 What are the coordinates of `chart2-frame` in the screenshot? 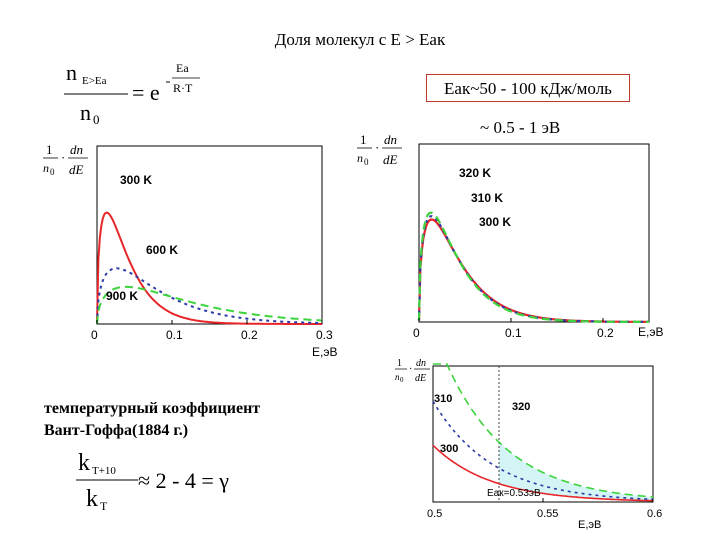 It's located at (534, 233).